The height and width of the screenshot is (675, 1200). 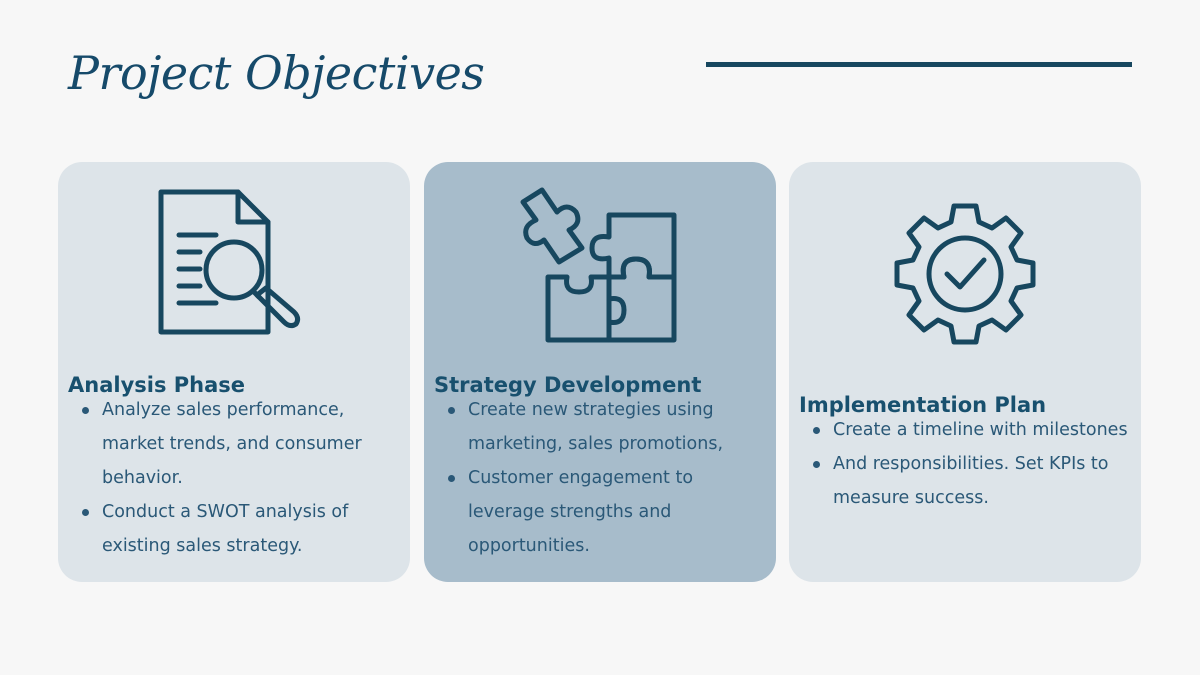 What do you see at coordinates (598, 265) in the screenshot?
I see `puzzle-icon` at bounding box center [598, 265].